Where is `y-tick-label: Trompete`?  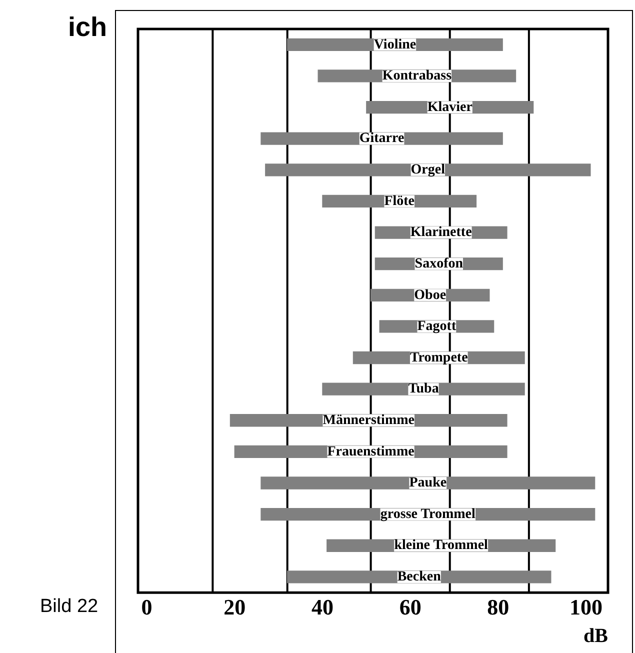
y-tick-label: Trompete is located at coordinates (439, 358).